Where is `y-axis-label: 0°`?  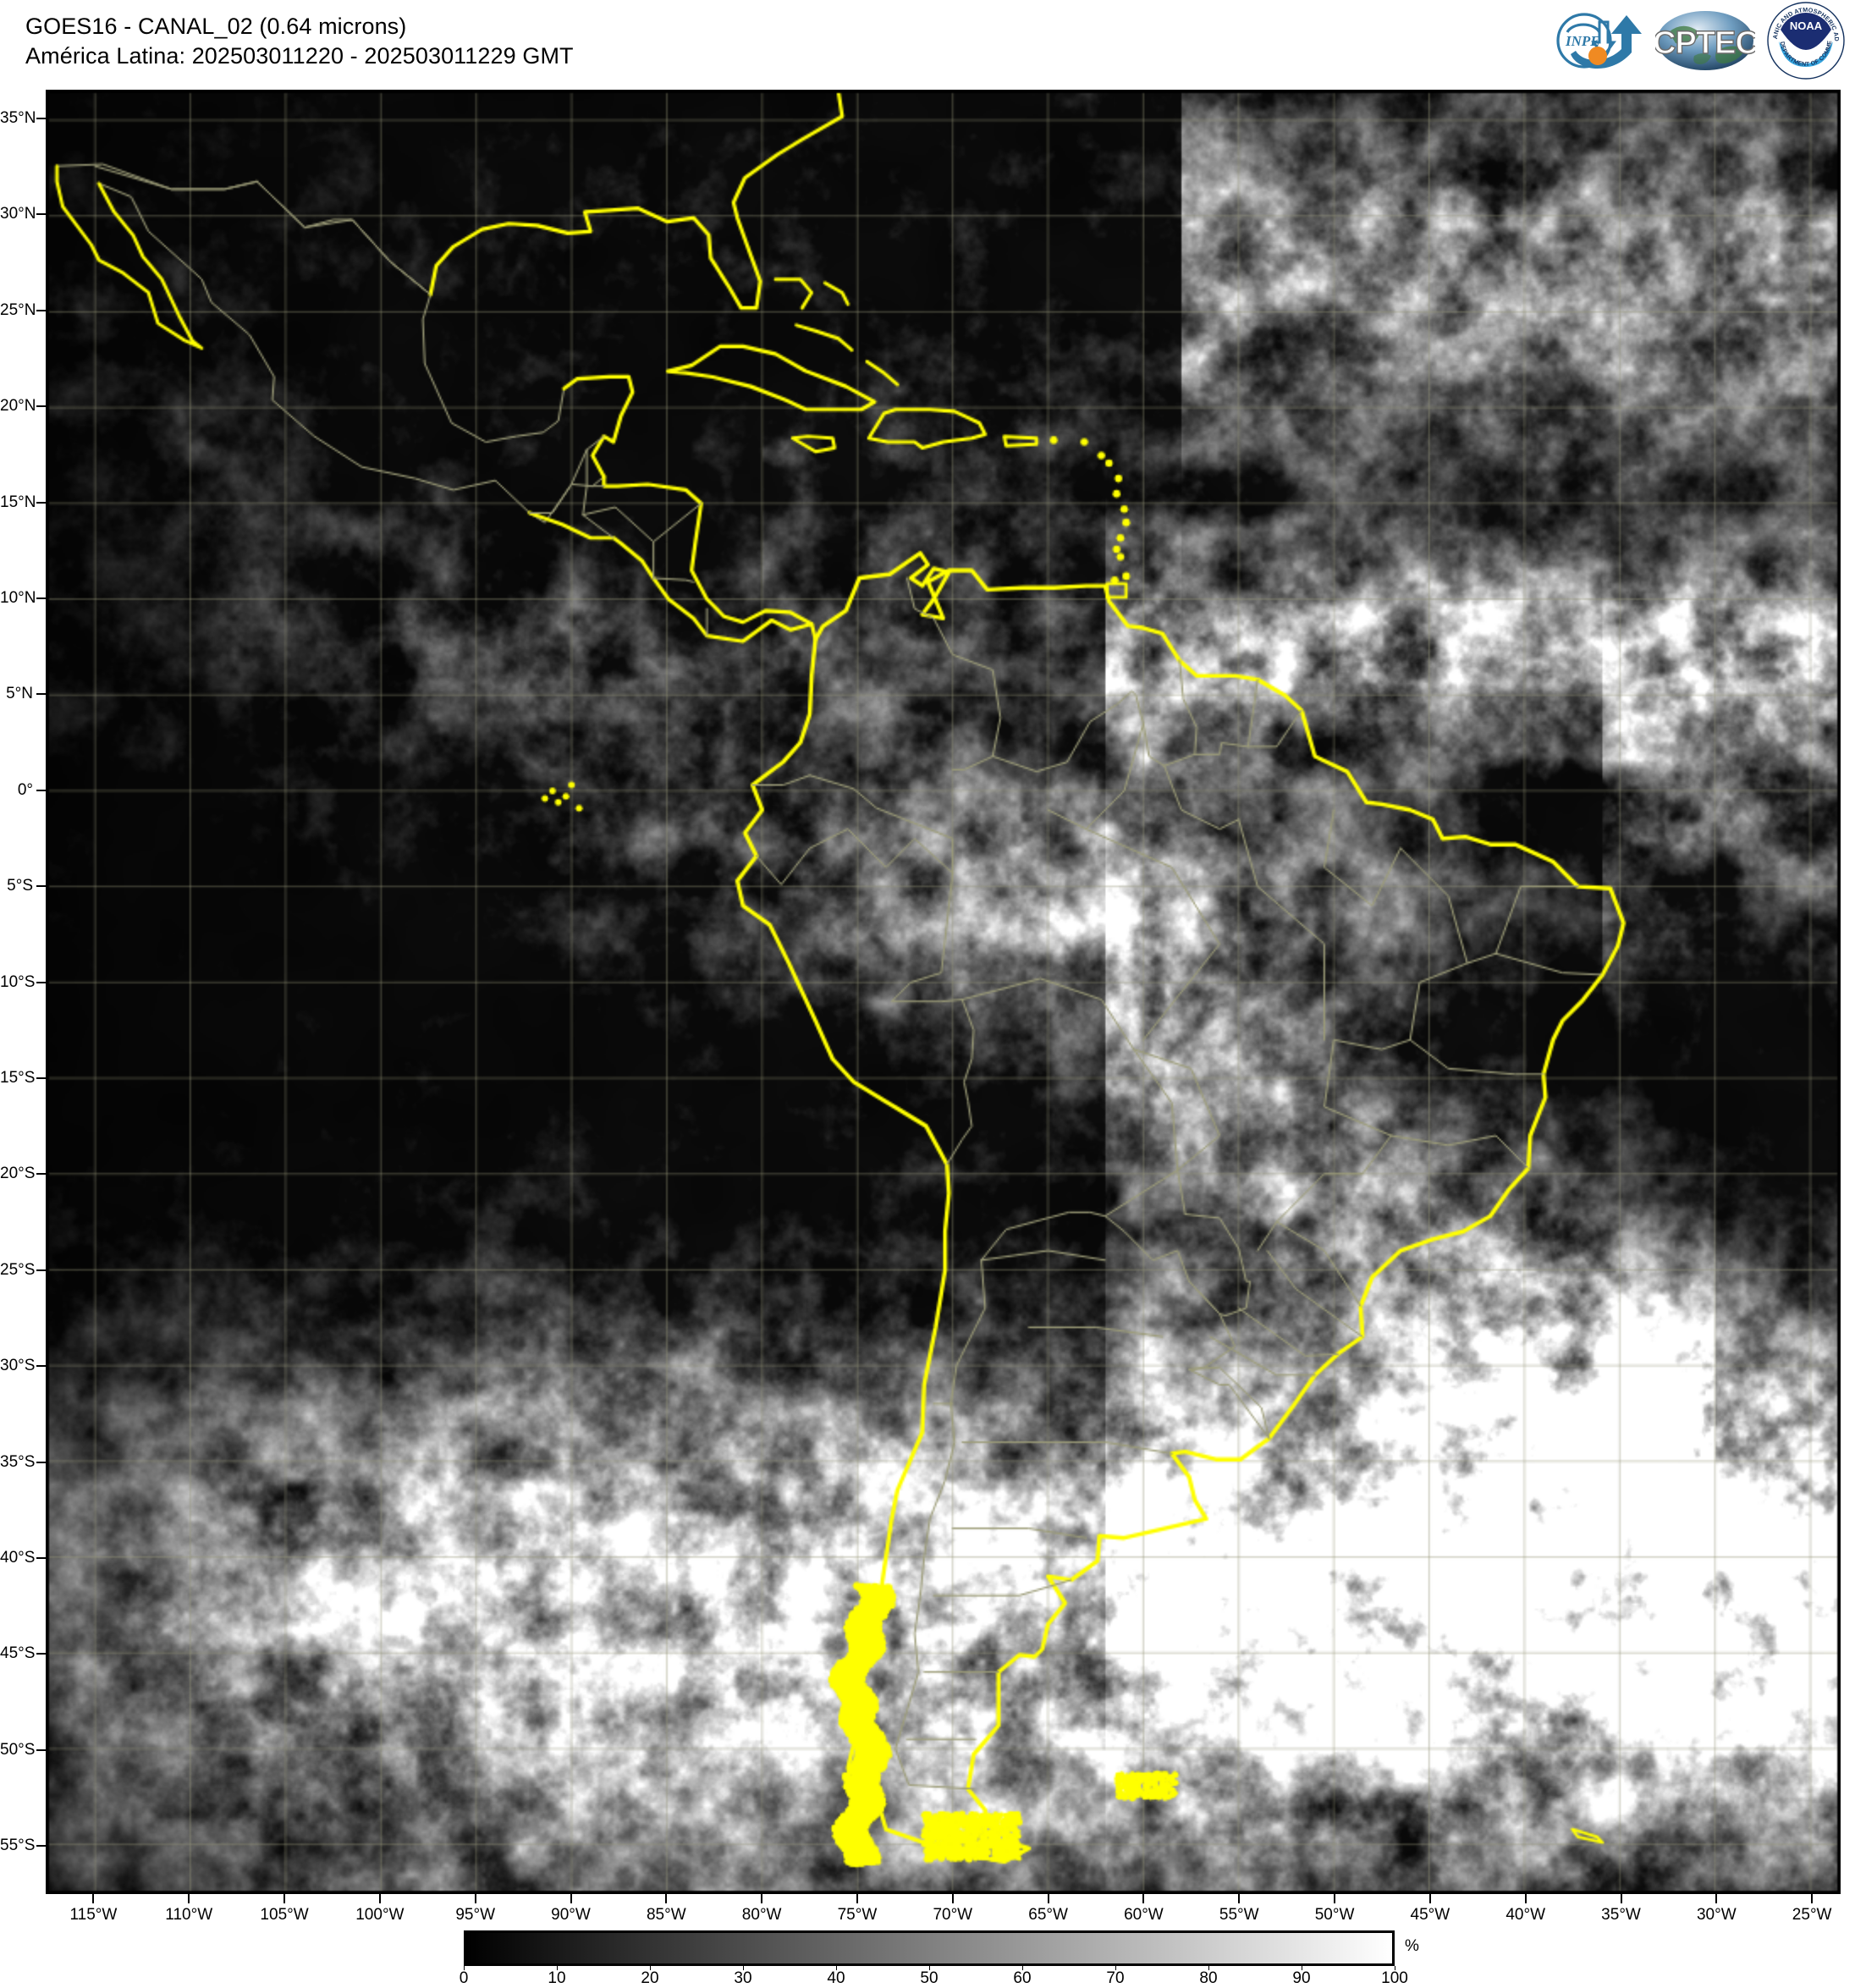
y-axis-label: 0° is located at coordinates (25, 789).